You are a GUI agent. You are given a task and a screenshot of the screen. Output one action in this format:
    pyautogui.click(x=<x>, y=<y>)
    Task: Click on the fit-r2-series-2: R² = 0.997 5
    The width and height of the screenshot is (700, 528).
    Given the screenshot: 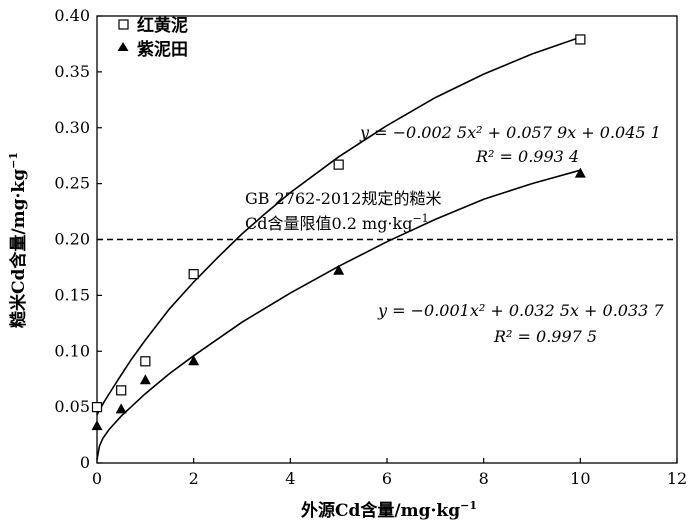 What is the action you would take?
    pyautogui.click(x=545, y=336)
    